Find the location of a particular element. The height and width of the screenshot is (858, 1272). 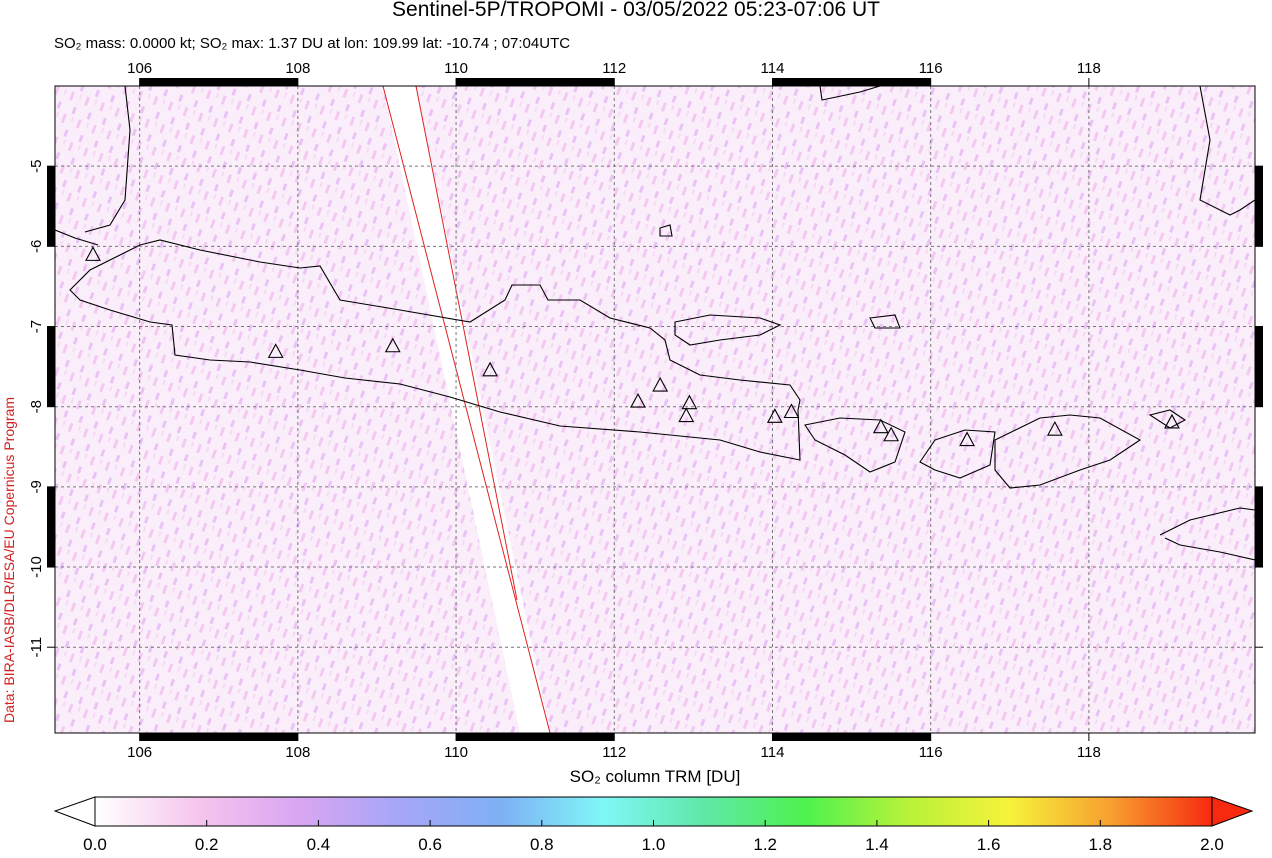

colorbar-tick-label: 1.2 is located at coordinates (765, 844).